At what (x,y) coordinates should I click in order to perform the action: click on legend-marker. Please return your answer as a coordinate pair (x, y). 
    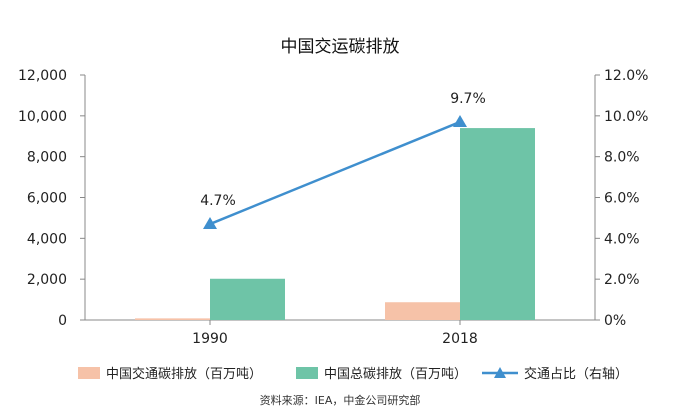
    Looking at the image, I should click on (500, 372).